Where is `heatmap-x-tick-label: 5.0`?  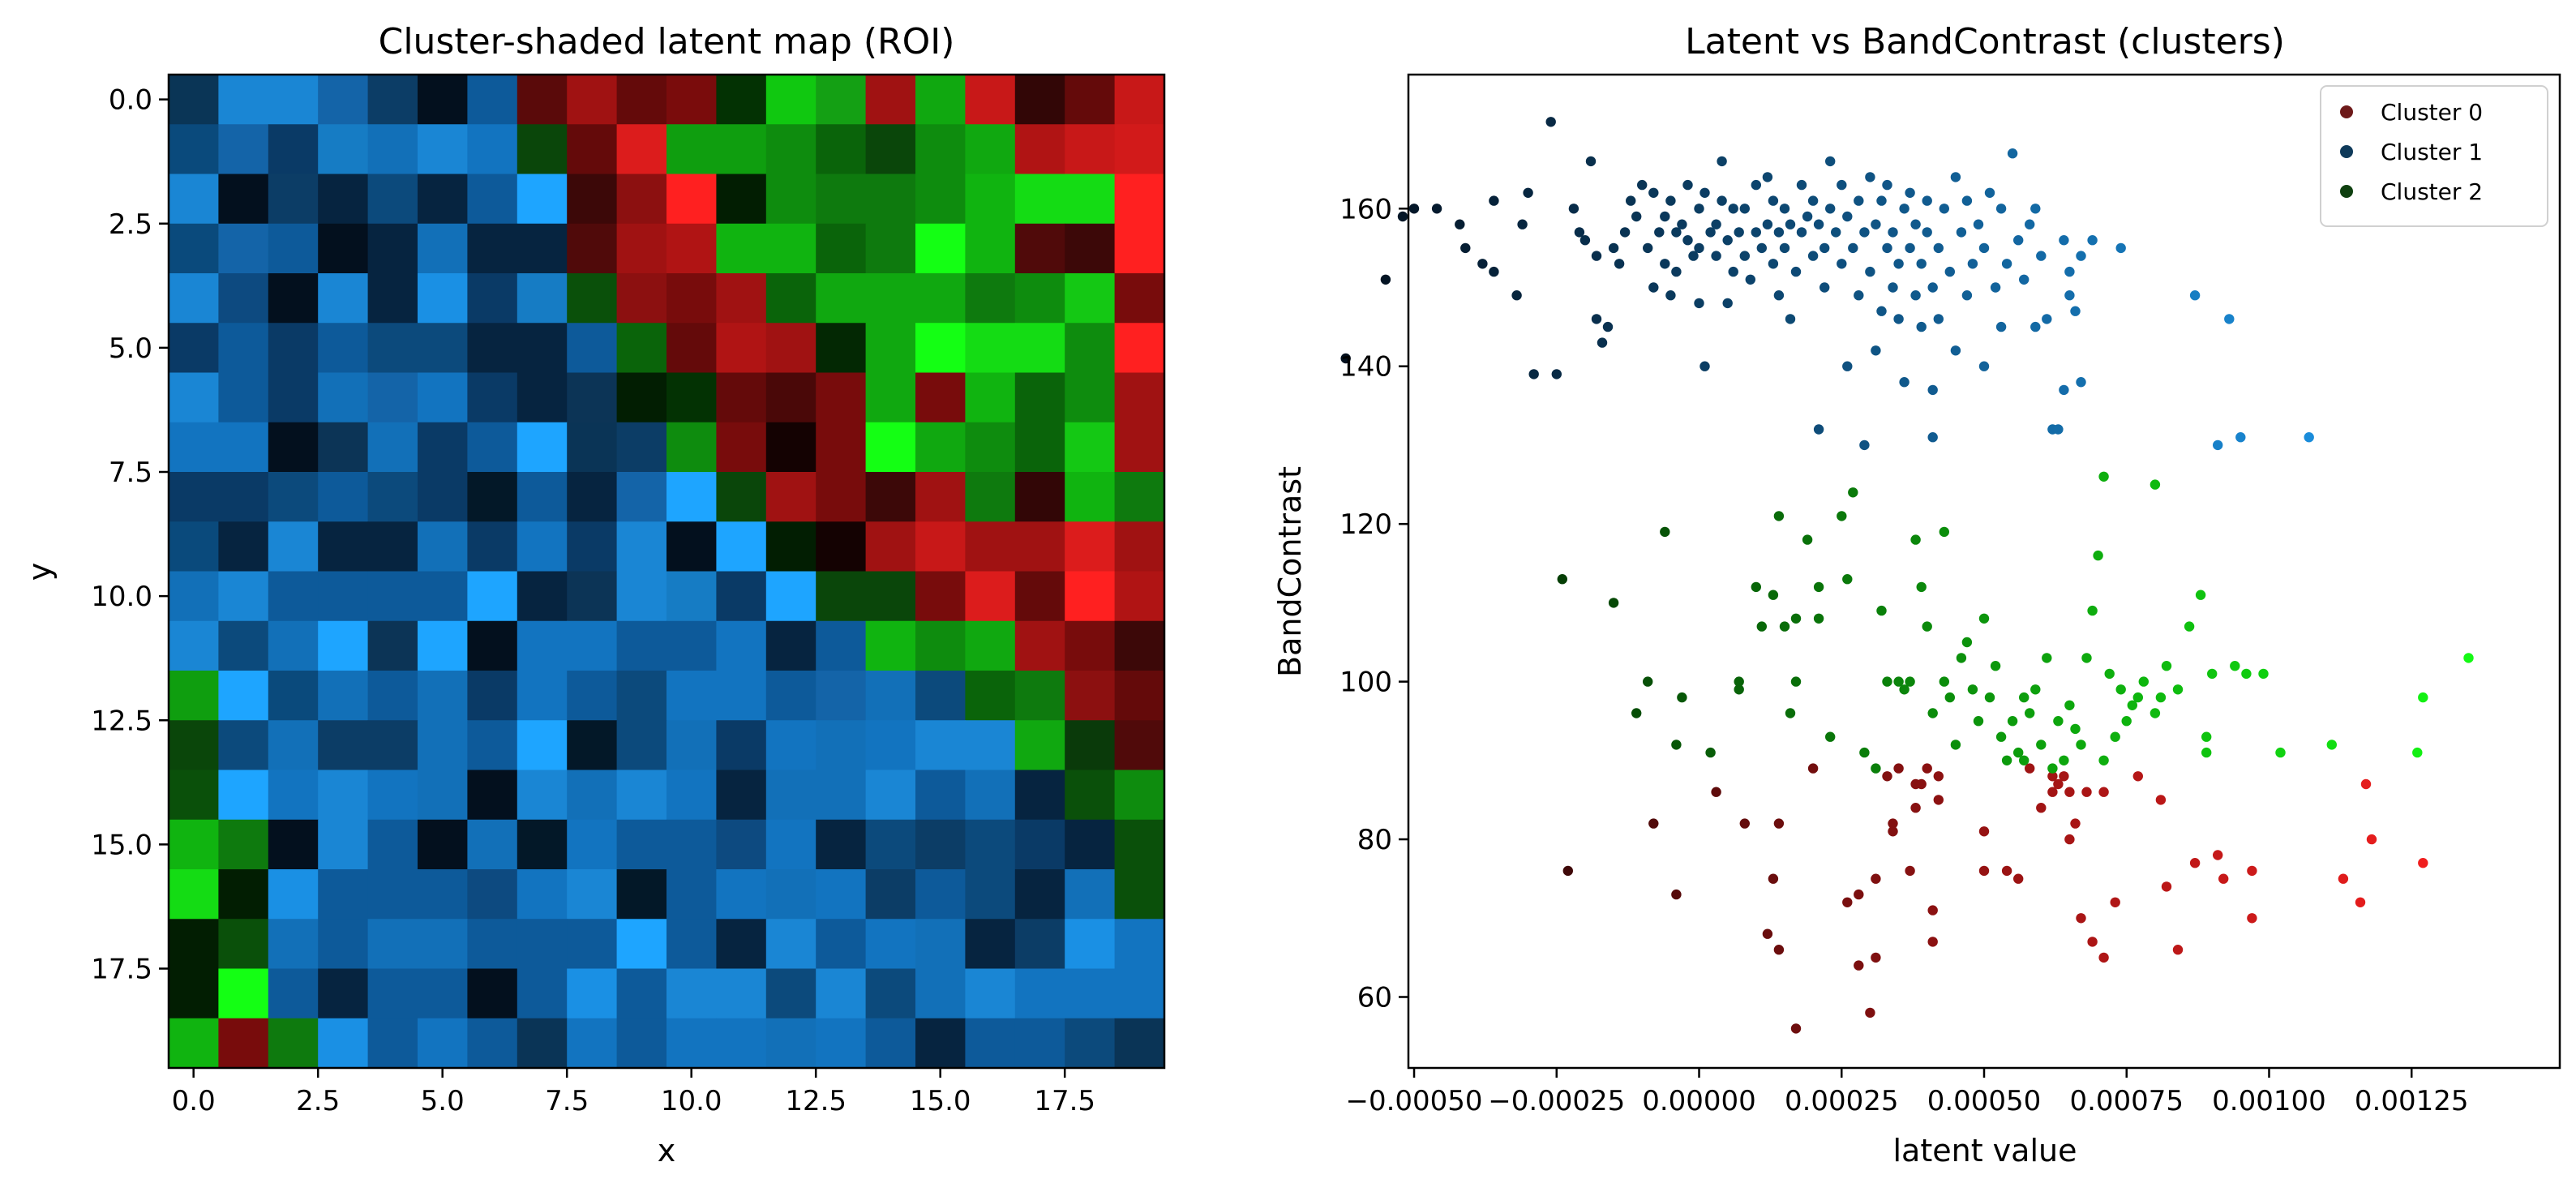 heatmap-x-tick-label: 5.0 is located at coordinates (443, 1101).